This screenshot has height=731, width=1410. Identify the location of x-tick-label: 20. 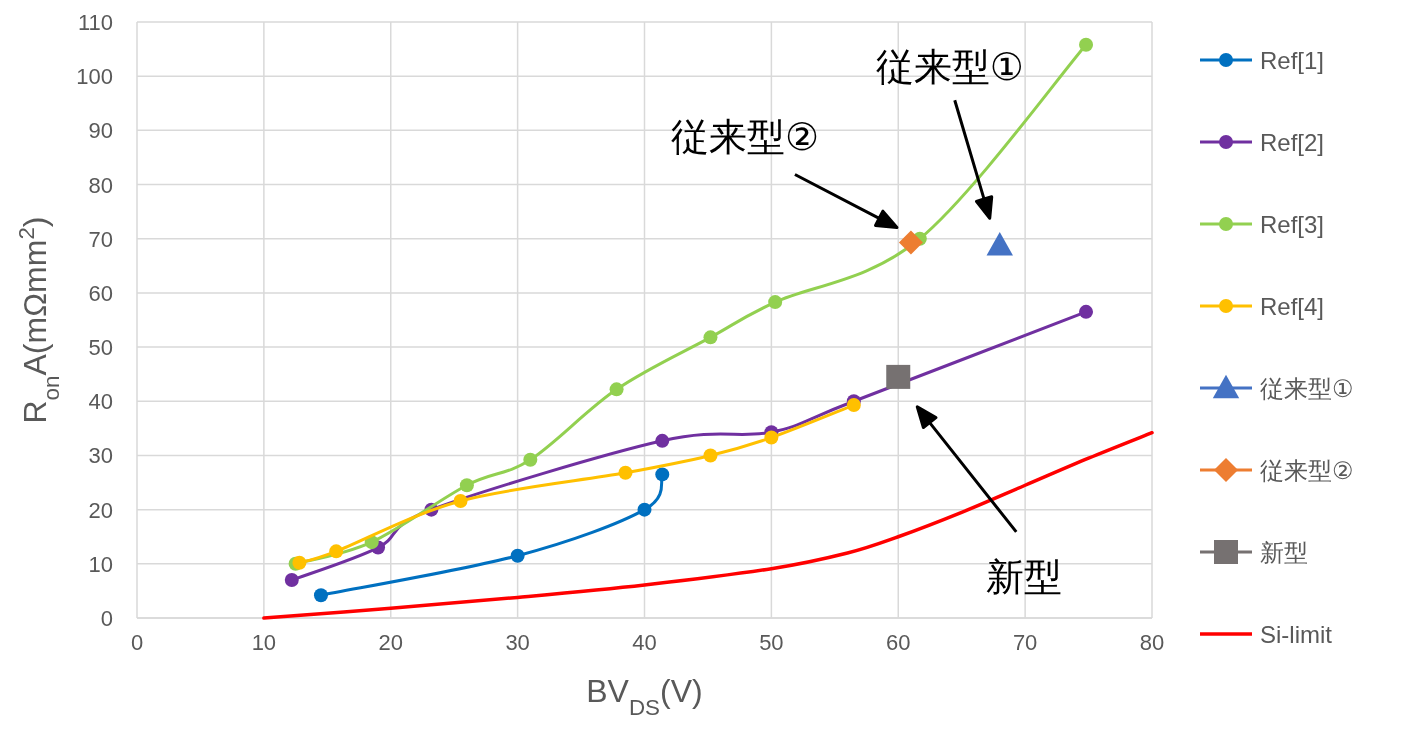
(390, 642).